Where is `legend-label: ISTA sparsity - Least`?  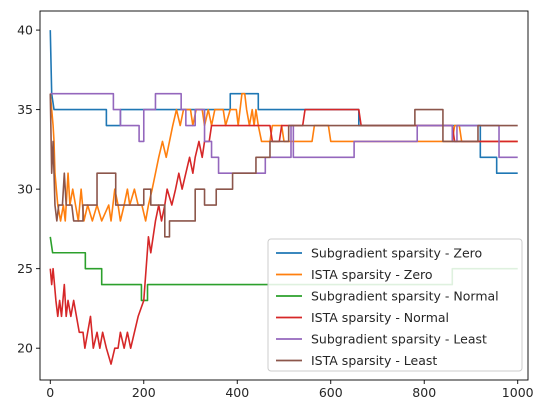 legend-label: ISTA sparsity - Least is located at coordinates (374, 360).